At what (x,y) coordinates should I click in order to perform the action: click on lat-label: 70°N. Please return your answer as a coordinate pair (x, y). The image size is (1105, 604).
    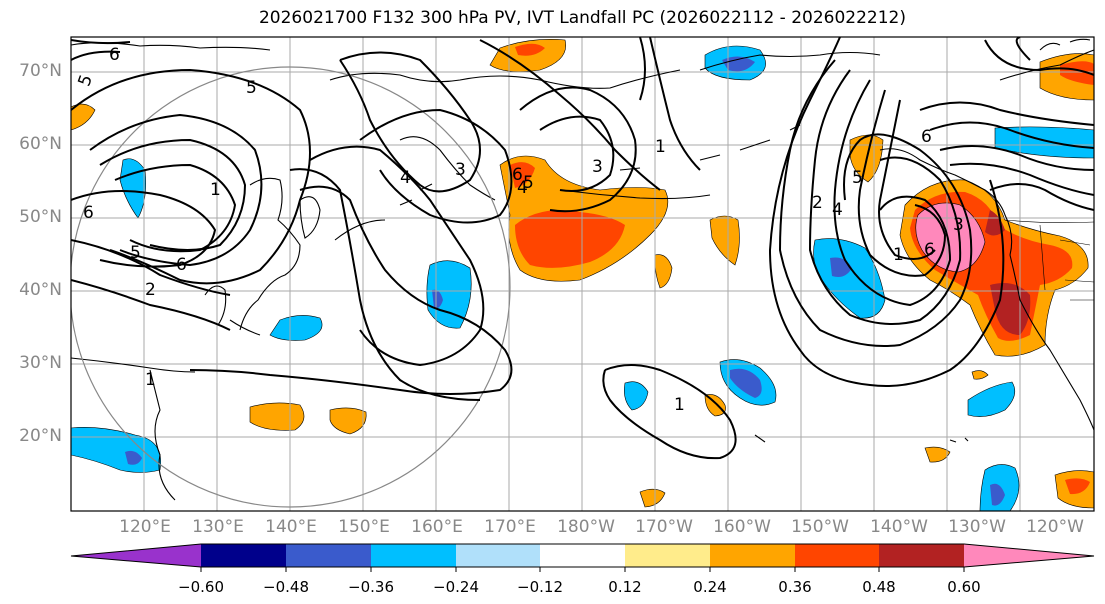
    Looking at the image, I should click on (40, 71).